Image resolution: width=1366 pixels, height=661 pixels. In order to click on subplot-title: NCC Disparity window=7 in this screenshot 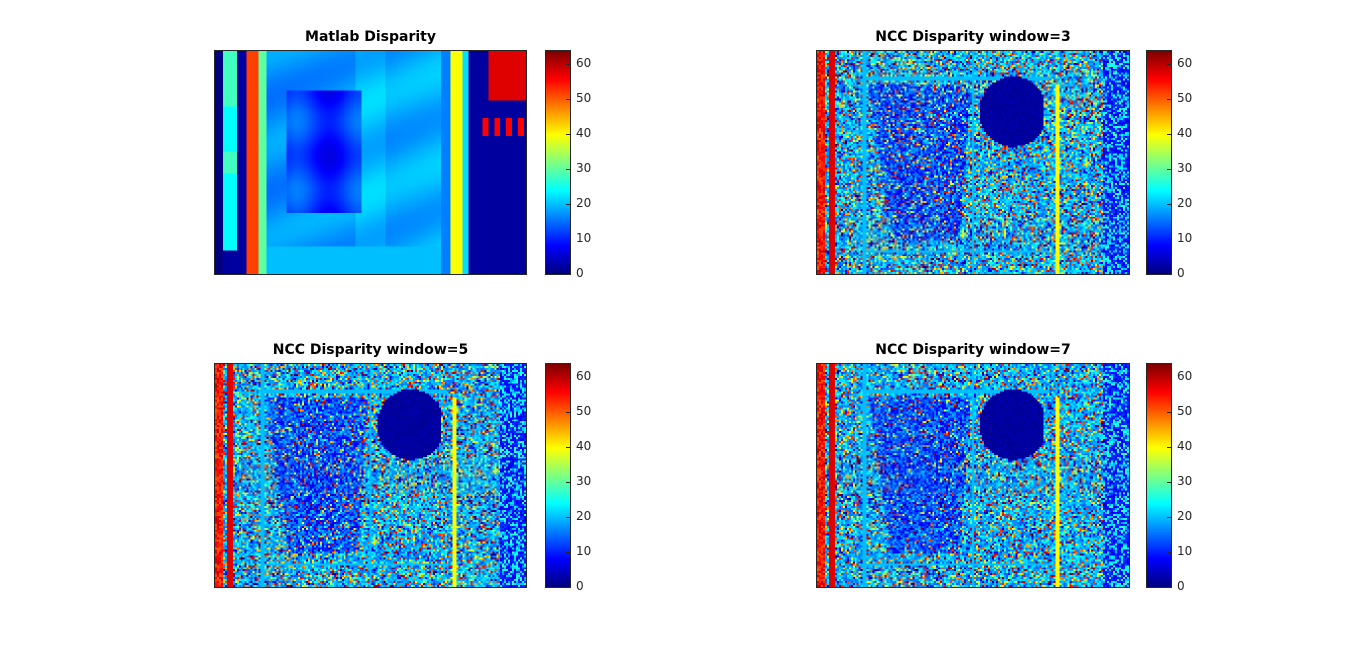, I will do `click(973, 350)`.